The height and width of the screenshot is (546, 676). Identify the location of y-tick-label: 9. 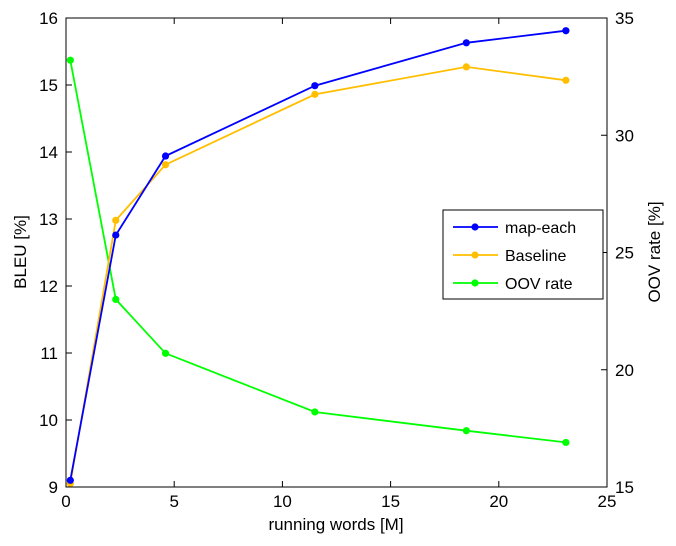
(53, 487).